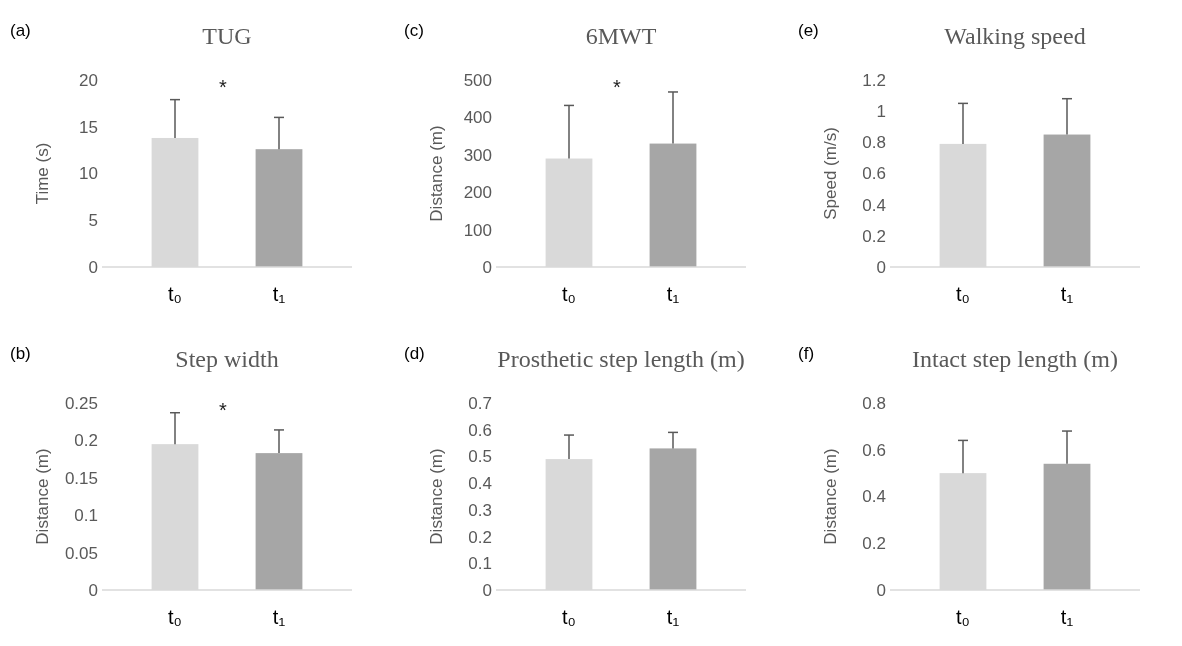 The image size is (1182, 646). What do you see at coordinates (414, 30) in the screenshot?
I see `text: (c)` at bounding box center [414, 30].